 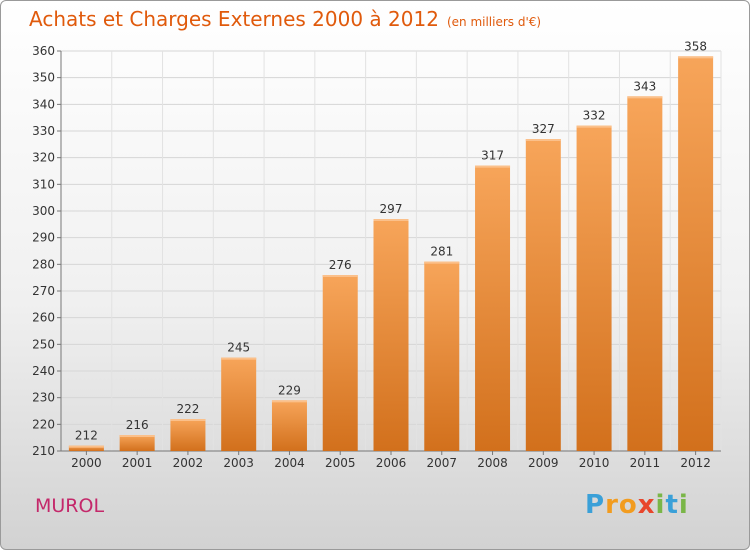 What do you see at coordinates (441, 252) in the screenshot?
I see `data-label: 281` at bounding box center [441, 252].